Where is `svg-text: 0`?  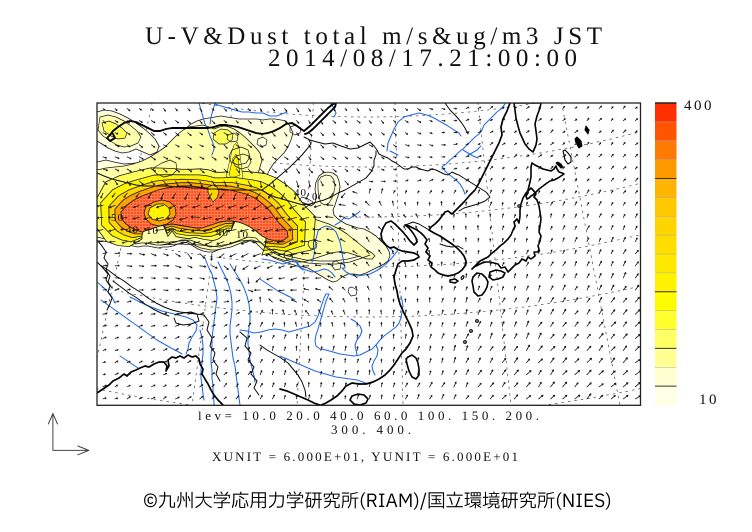 svg-text: 0 is located at coordinates (315, 197).